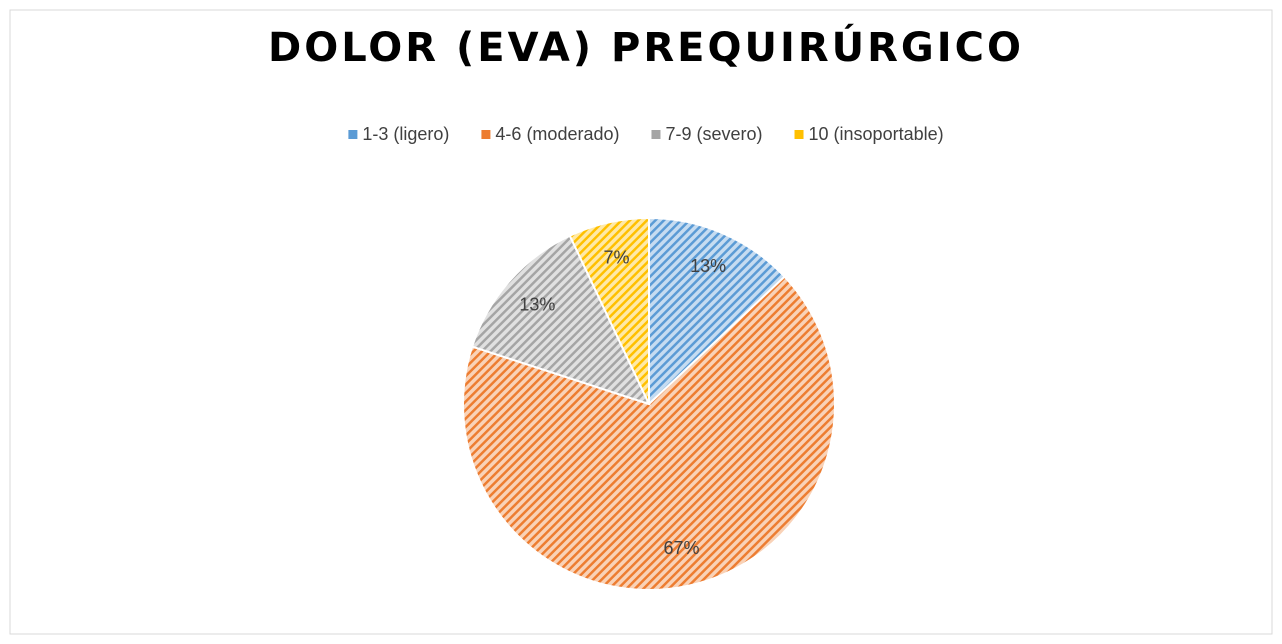 Image resolution: width=1282 pixels, height=644 pixels. I want to click on legend-text: 7-9 (severo), so click(713, 134).